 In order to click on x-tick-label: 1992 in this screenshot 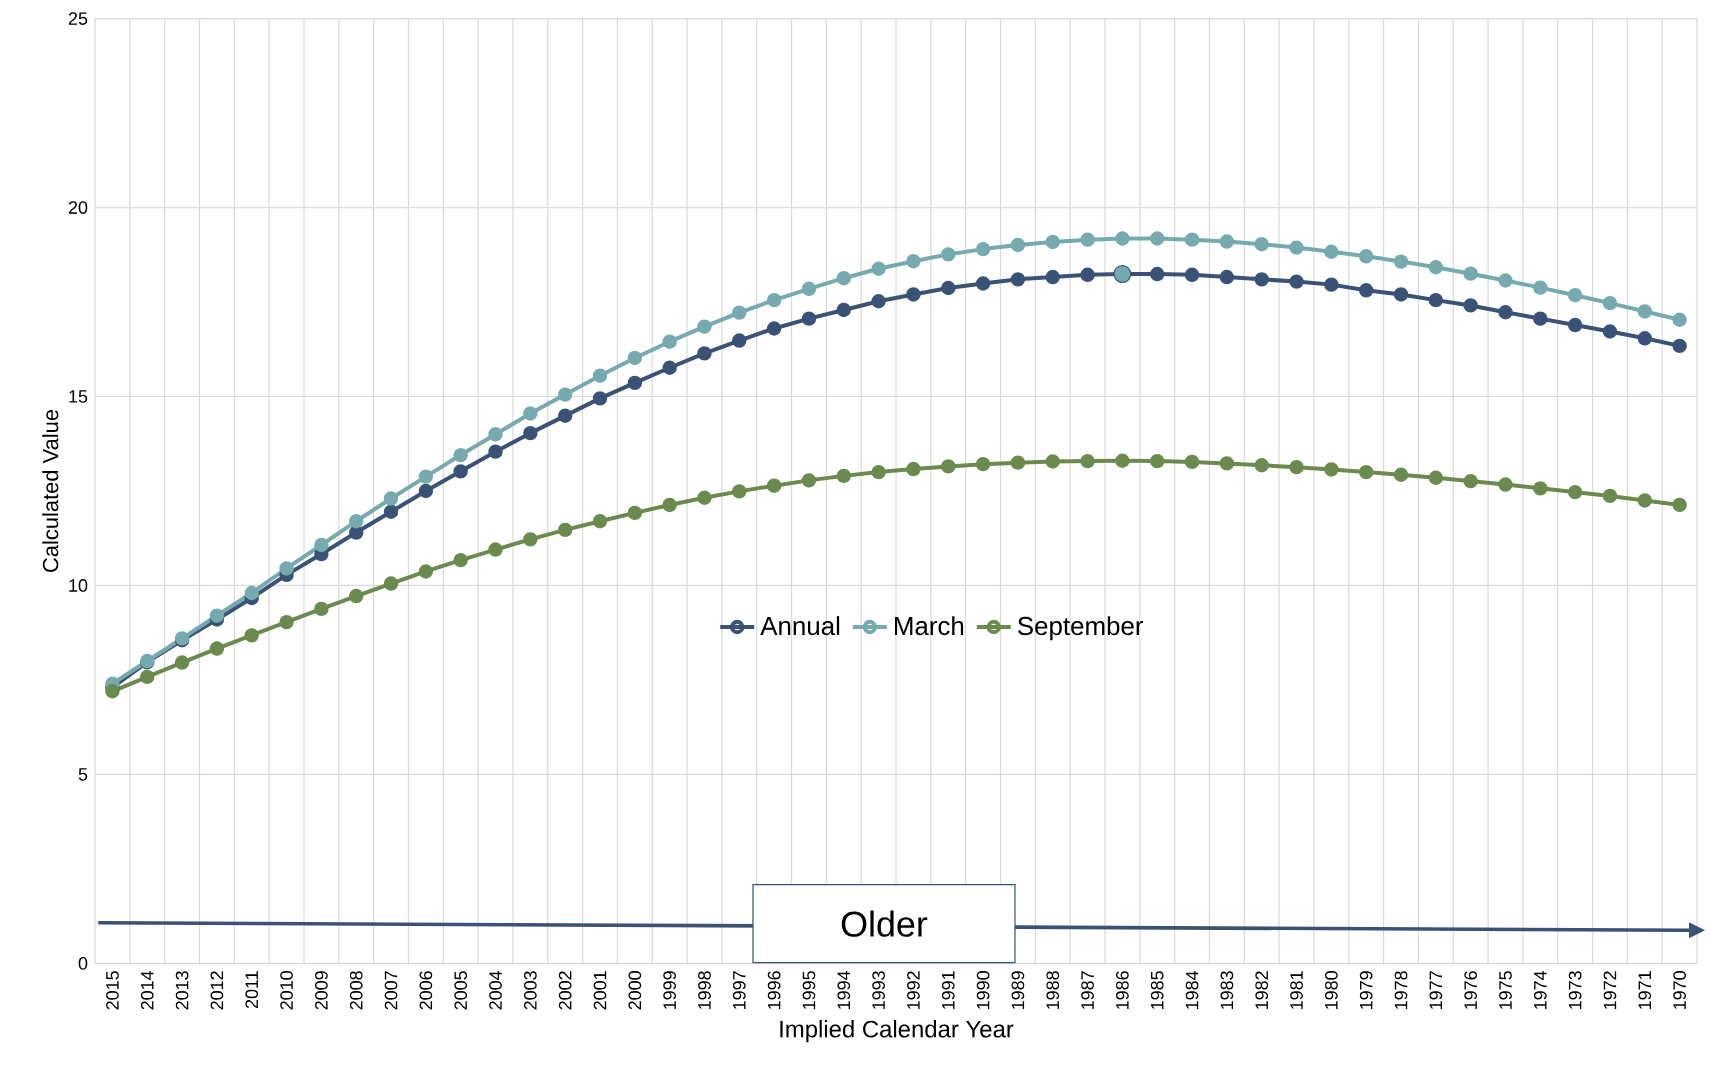, I will do `click(913, 990)`.